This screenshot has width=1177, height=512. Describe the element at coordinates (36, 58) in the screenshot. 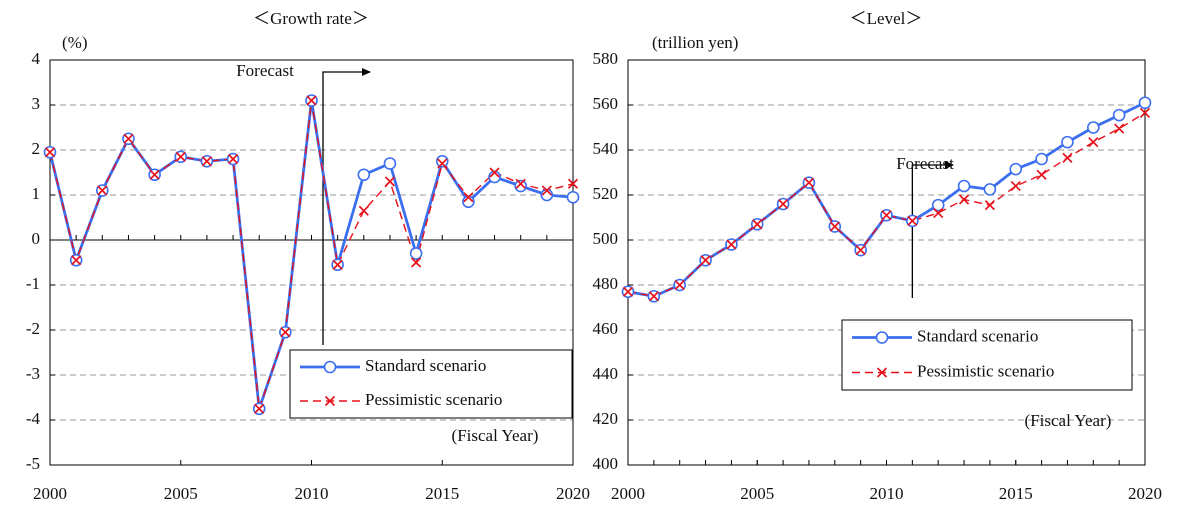

I see `y-tick-label: 4` at that location.